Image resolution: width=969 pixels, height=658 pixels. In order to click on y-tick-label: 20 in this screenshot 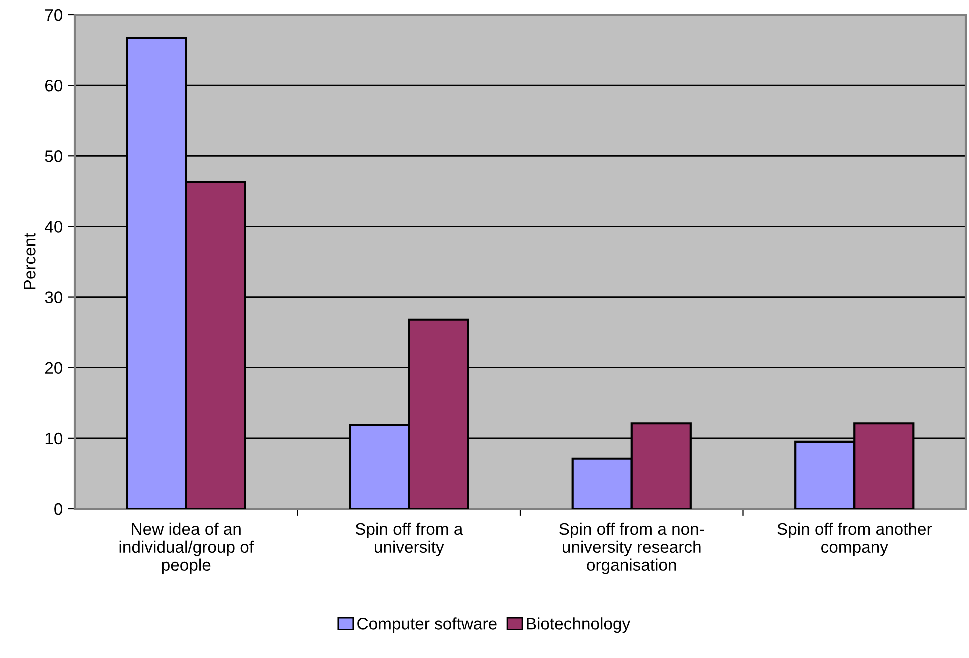, I will do `click(54, 368)`.